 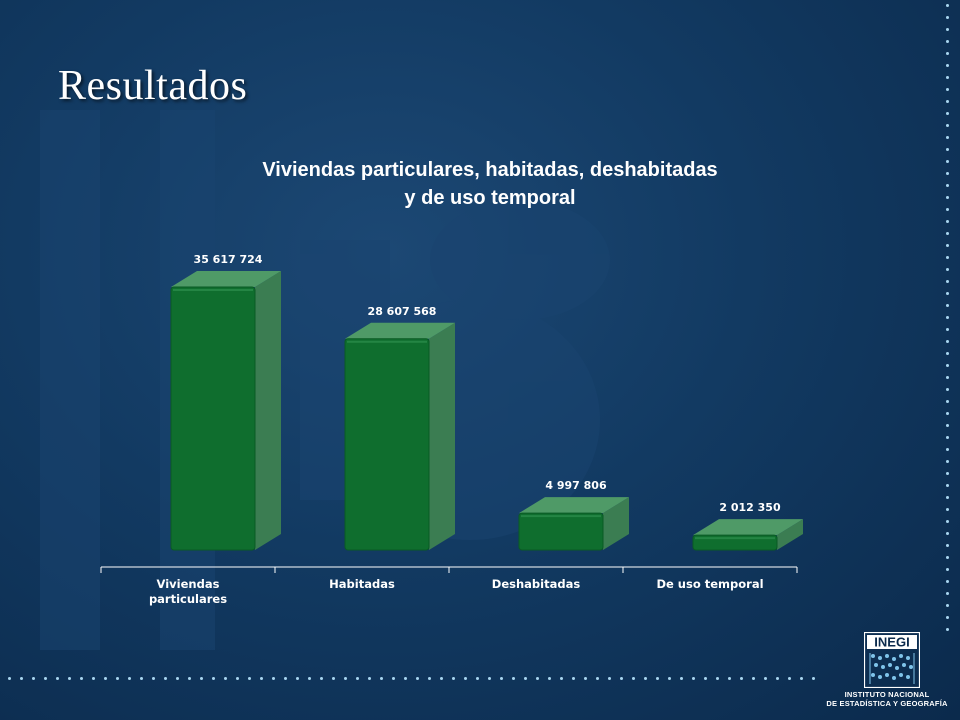 I want to click on slide-title: Resultados, so click(x=153, y=86).